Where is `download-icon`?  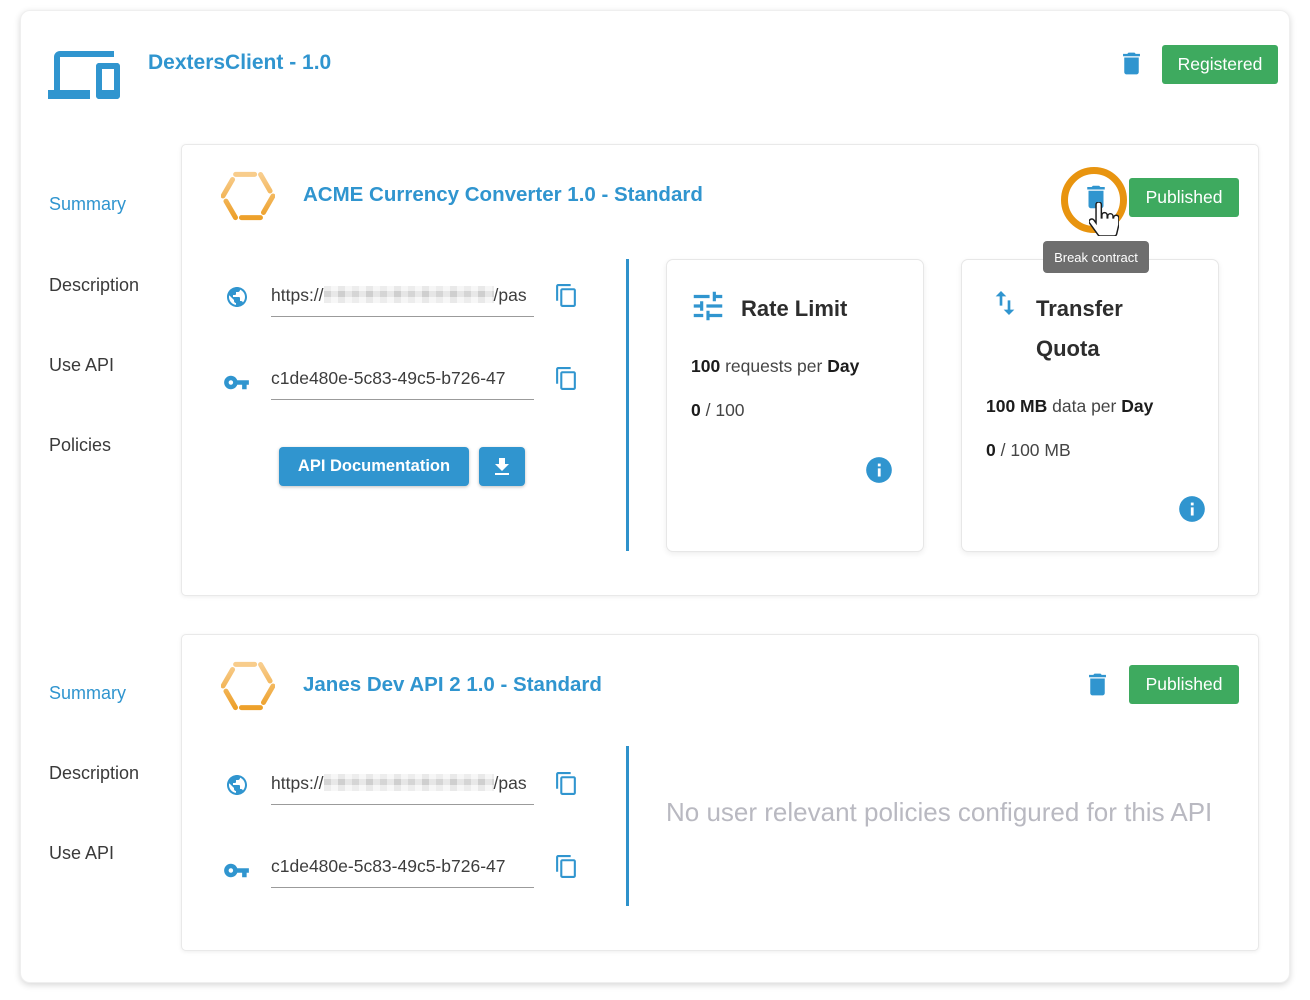
download-icon is located at coordinates (502, 466).